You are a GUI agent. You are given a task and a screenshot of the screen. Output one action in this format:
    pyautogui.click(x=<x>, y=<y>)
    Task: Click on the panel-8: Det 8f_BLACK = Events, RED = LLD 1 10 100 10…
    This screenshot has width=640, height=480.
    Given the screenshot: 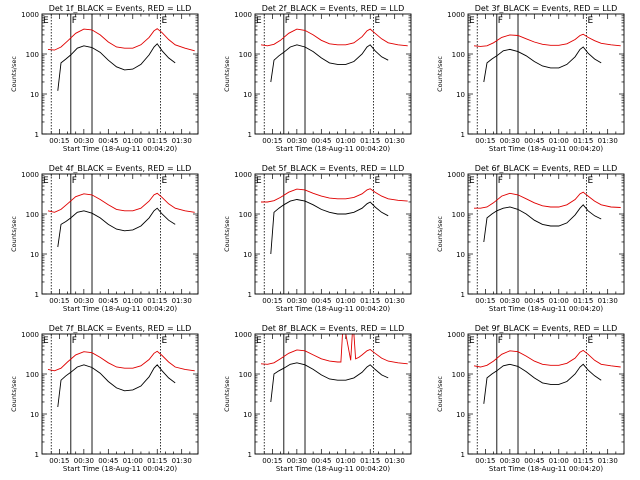 What is the action you would take?
    pyautogui.click(x=317, y=398)
    